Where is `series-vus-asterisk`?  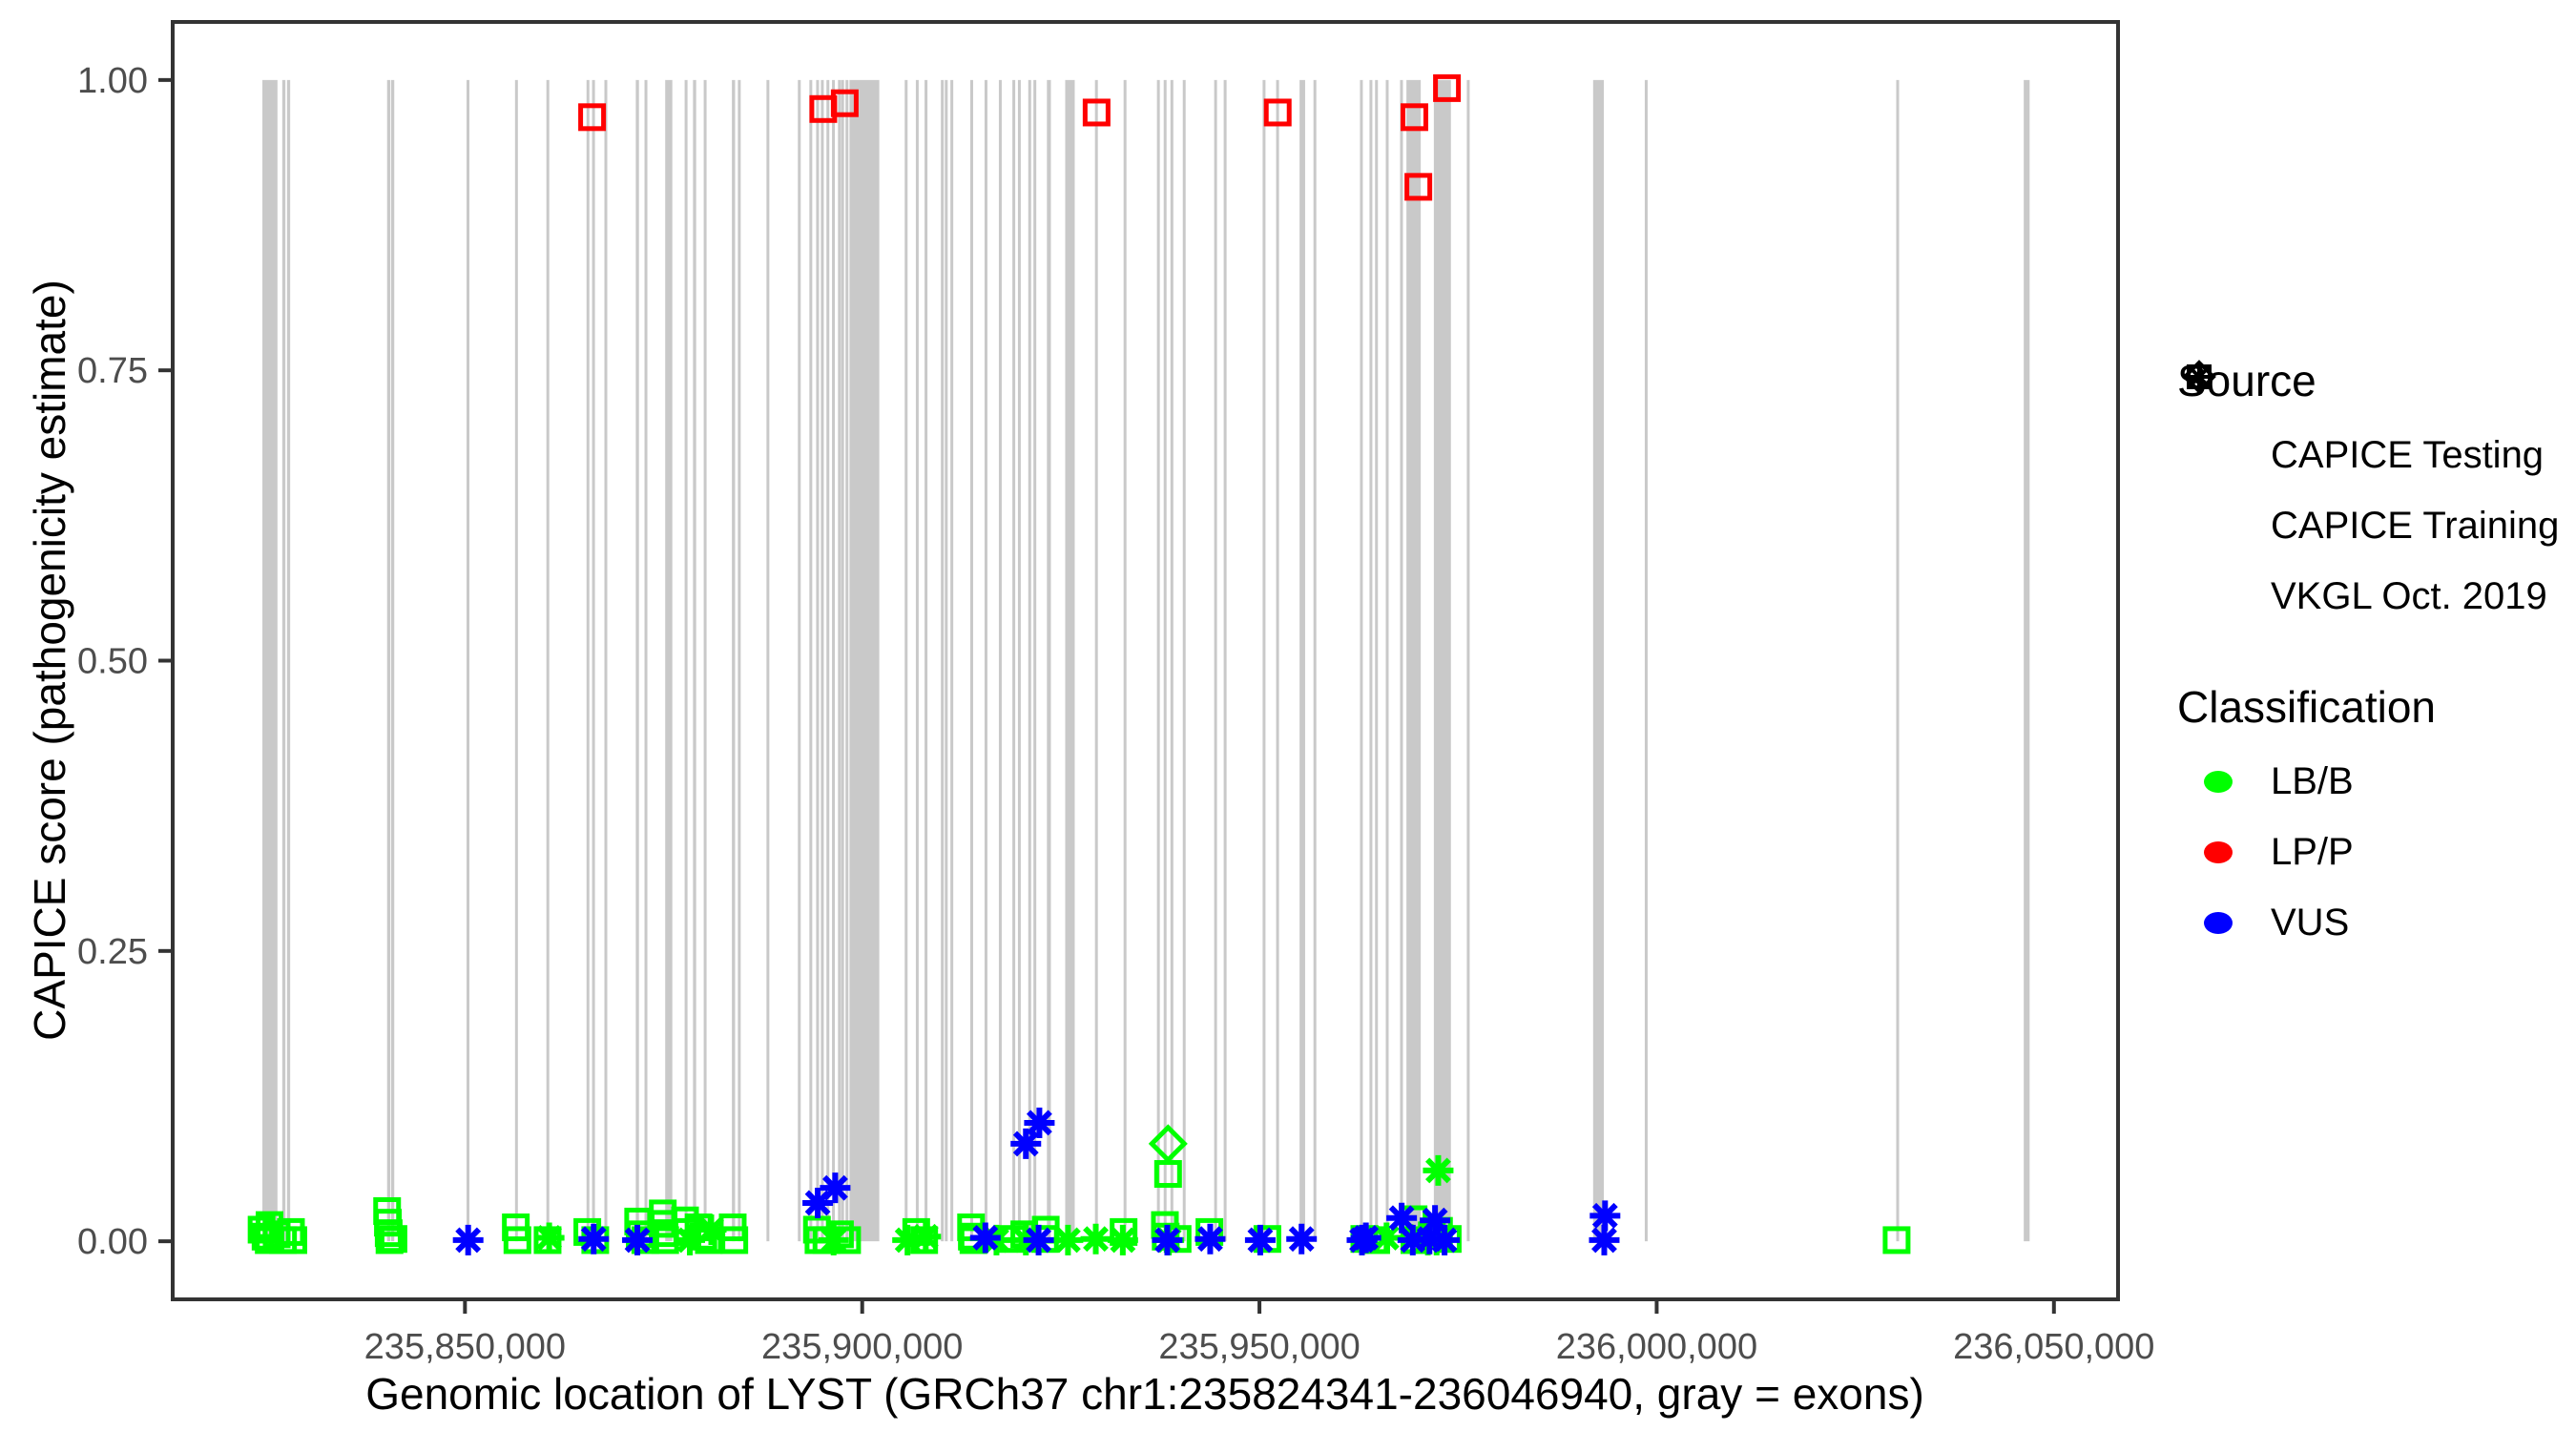
series-vus-asterisk is located at coordinates (1036, 1181).